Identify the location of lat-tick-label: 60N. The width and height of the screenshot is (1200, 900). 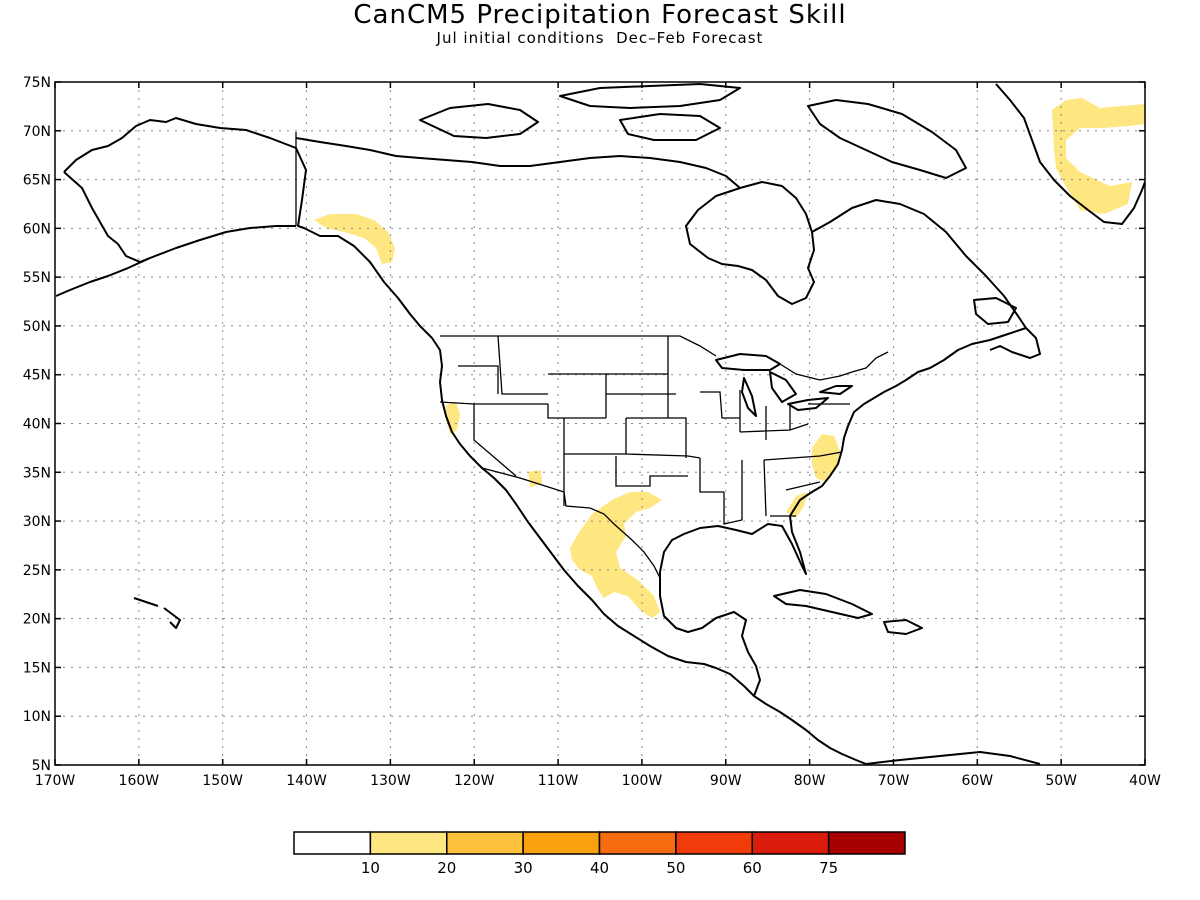
(37, 229).